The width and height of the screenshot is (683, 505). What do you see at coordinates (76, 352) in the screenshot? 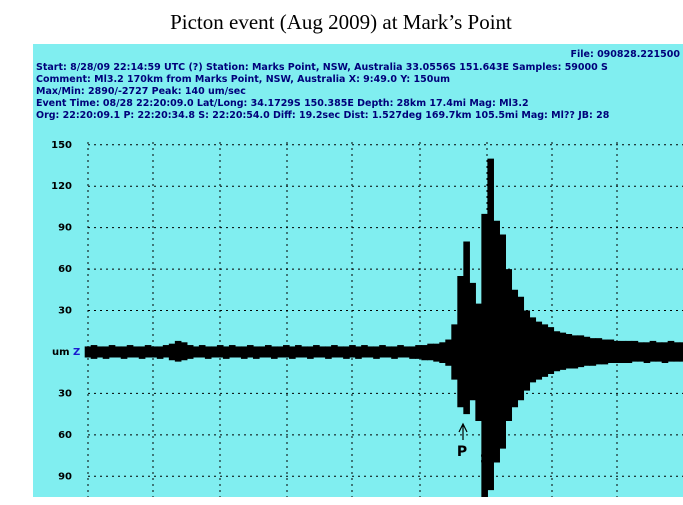
I see `channel-label: Z` at bounding box center [76, 352].